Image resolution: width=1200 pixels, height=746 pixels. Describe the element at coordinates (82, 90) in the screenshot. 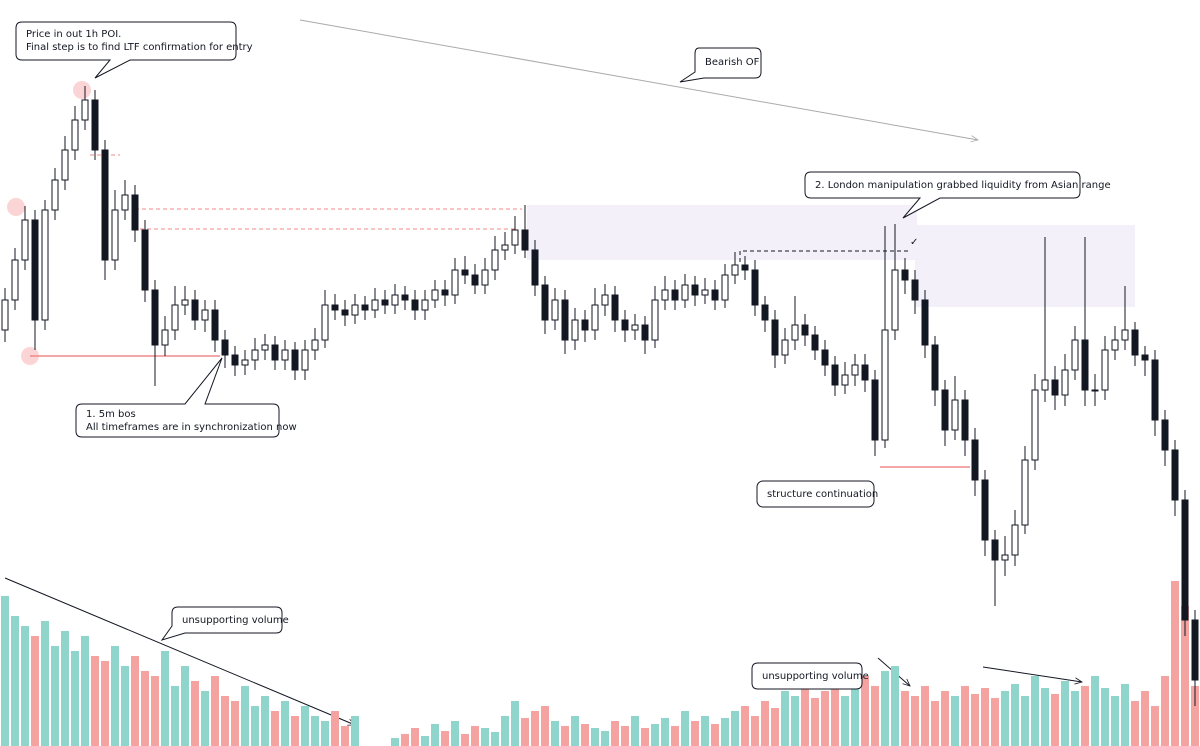

I see `highlight` at that location.